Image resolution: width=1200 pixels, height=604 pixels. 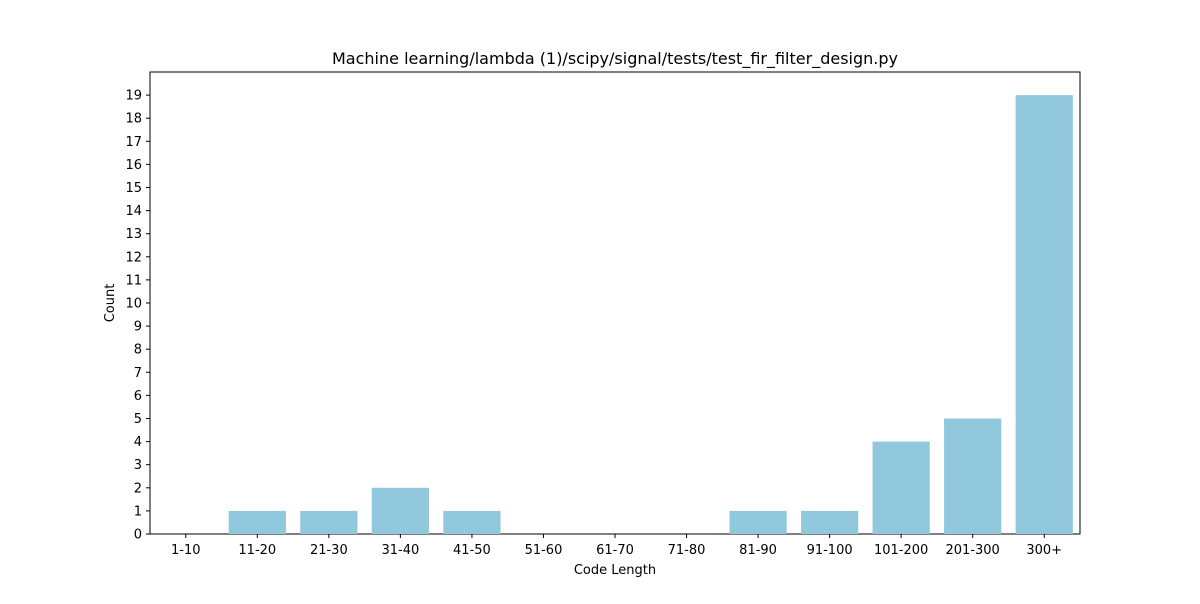 I want to click on y-tick-label: 12, so click(x=133, y=257).